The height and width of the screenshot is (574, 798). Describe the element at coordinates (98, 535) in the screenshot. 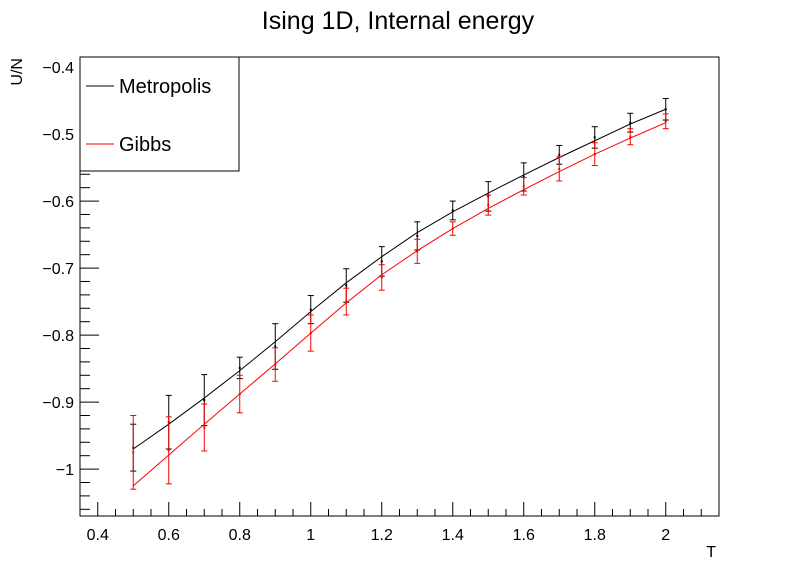

I see `x-tick-label: 0.4` at that location.